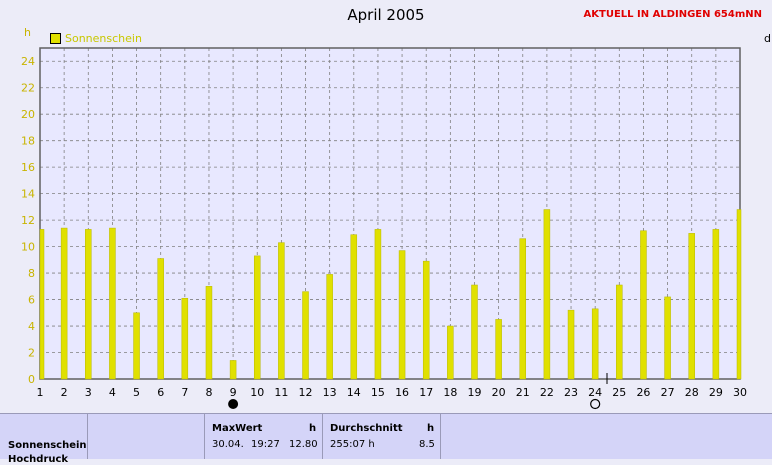 This screenshot has height=465, width=772. What do you see at coordinates (740, 392) in the screenshot?
I see `x-tick-label: 30` at bounding box center [740, 392].